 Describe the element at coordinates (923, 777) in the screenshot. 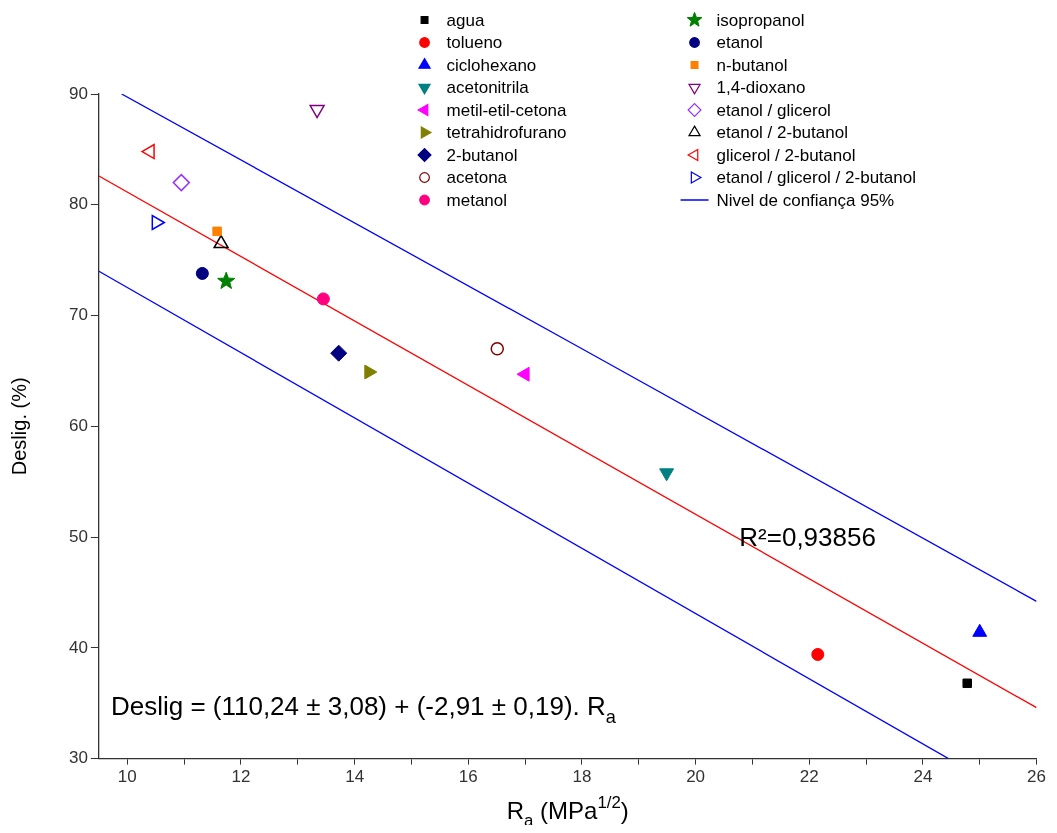

I see `x-tick-label: 24` at that location.